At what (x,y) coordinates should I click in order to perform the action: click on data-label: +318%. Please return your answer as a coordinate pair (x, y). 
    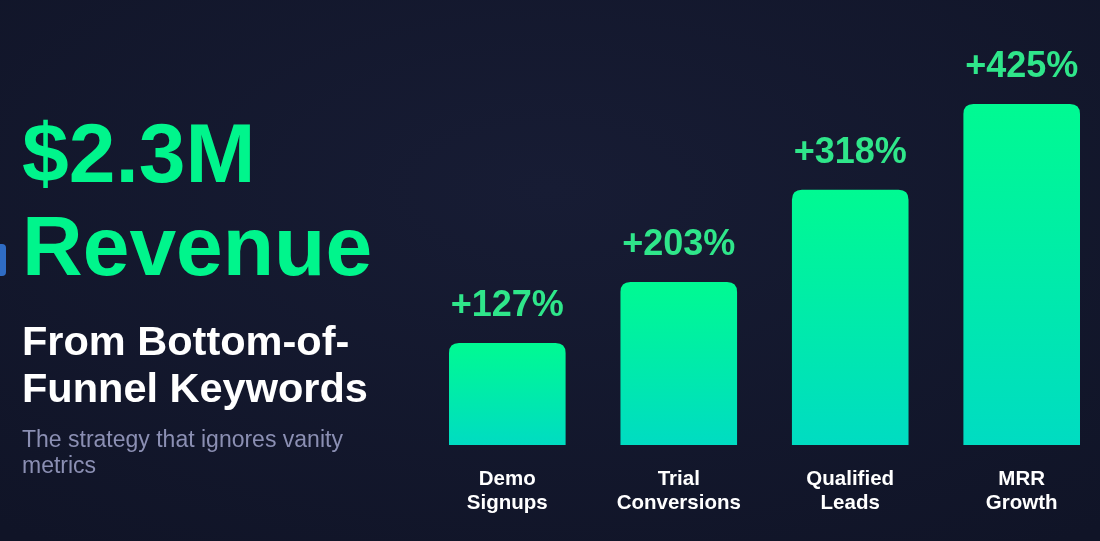
    Looking at the image, I should click on (850, 150).